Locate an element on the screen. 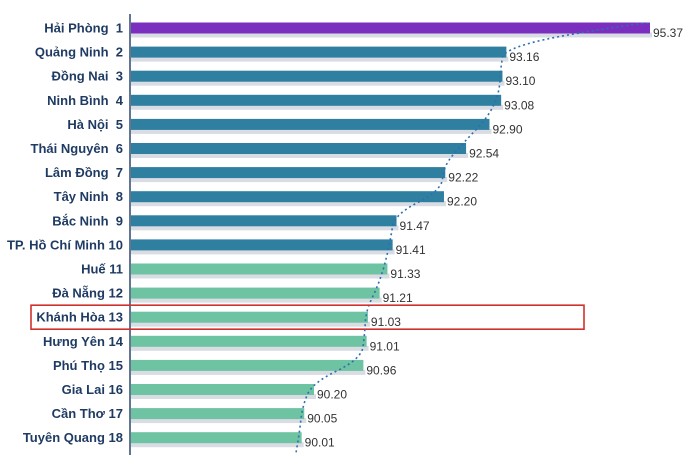 The width and height of the screenshot is (700, 455). category-label: Tuyên Quang 18 is located at coordinates (73, 437).